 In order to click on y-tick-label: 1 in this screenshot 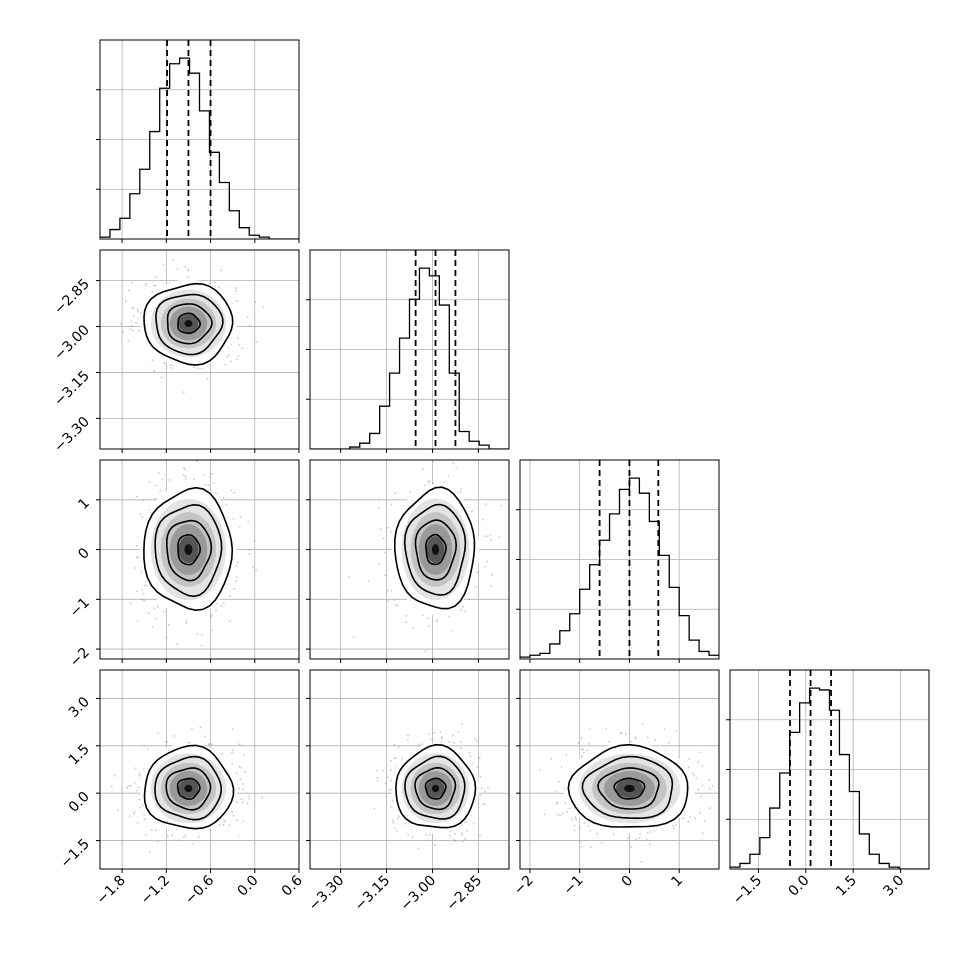, I will do `click(84, 504)`.